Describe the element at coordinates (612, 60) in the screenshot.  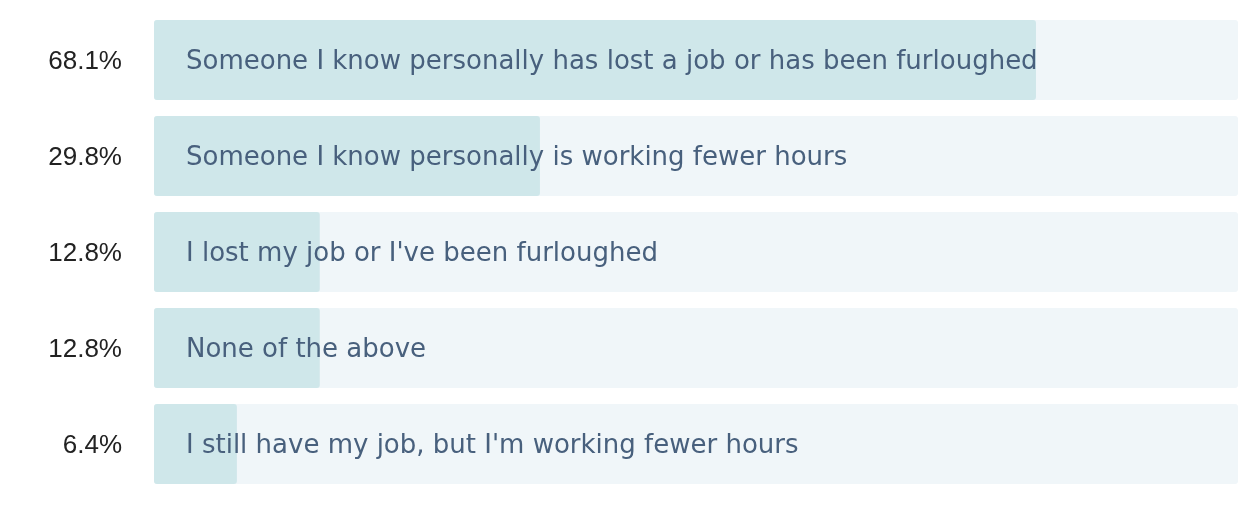
I see `y-tick-label: Someone I know personally has lost a job or has been furloughed` at that location.